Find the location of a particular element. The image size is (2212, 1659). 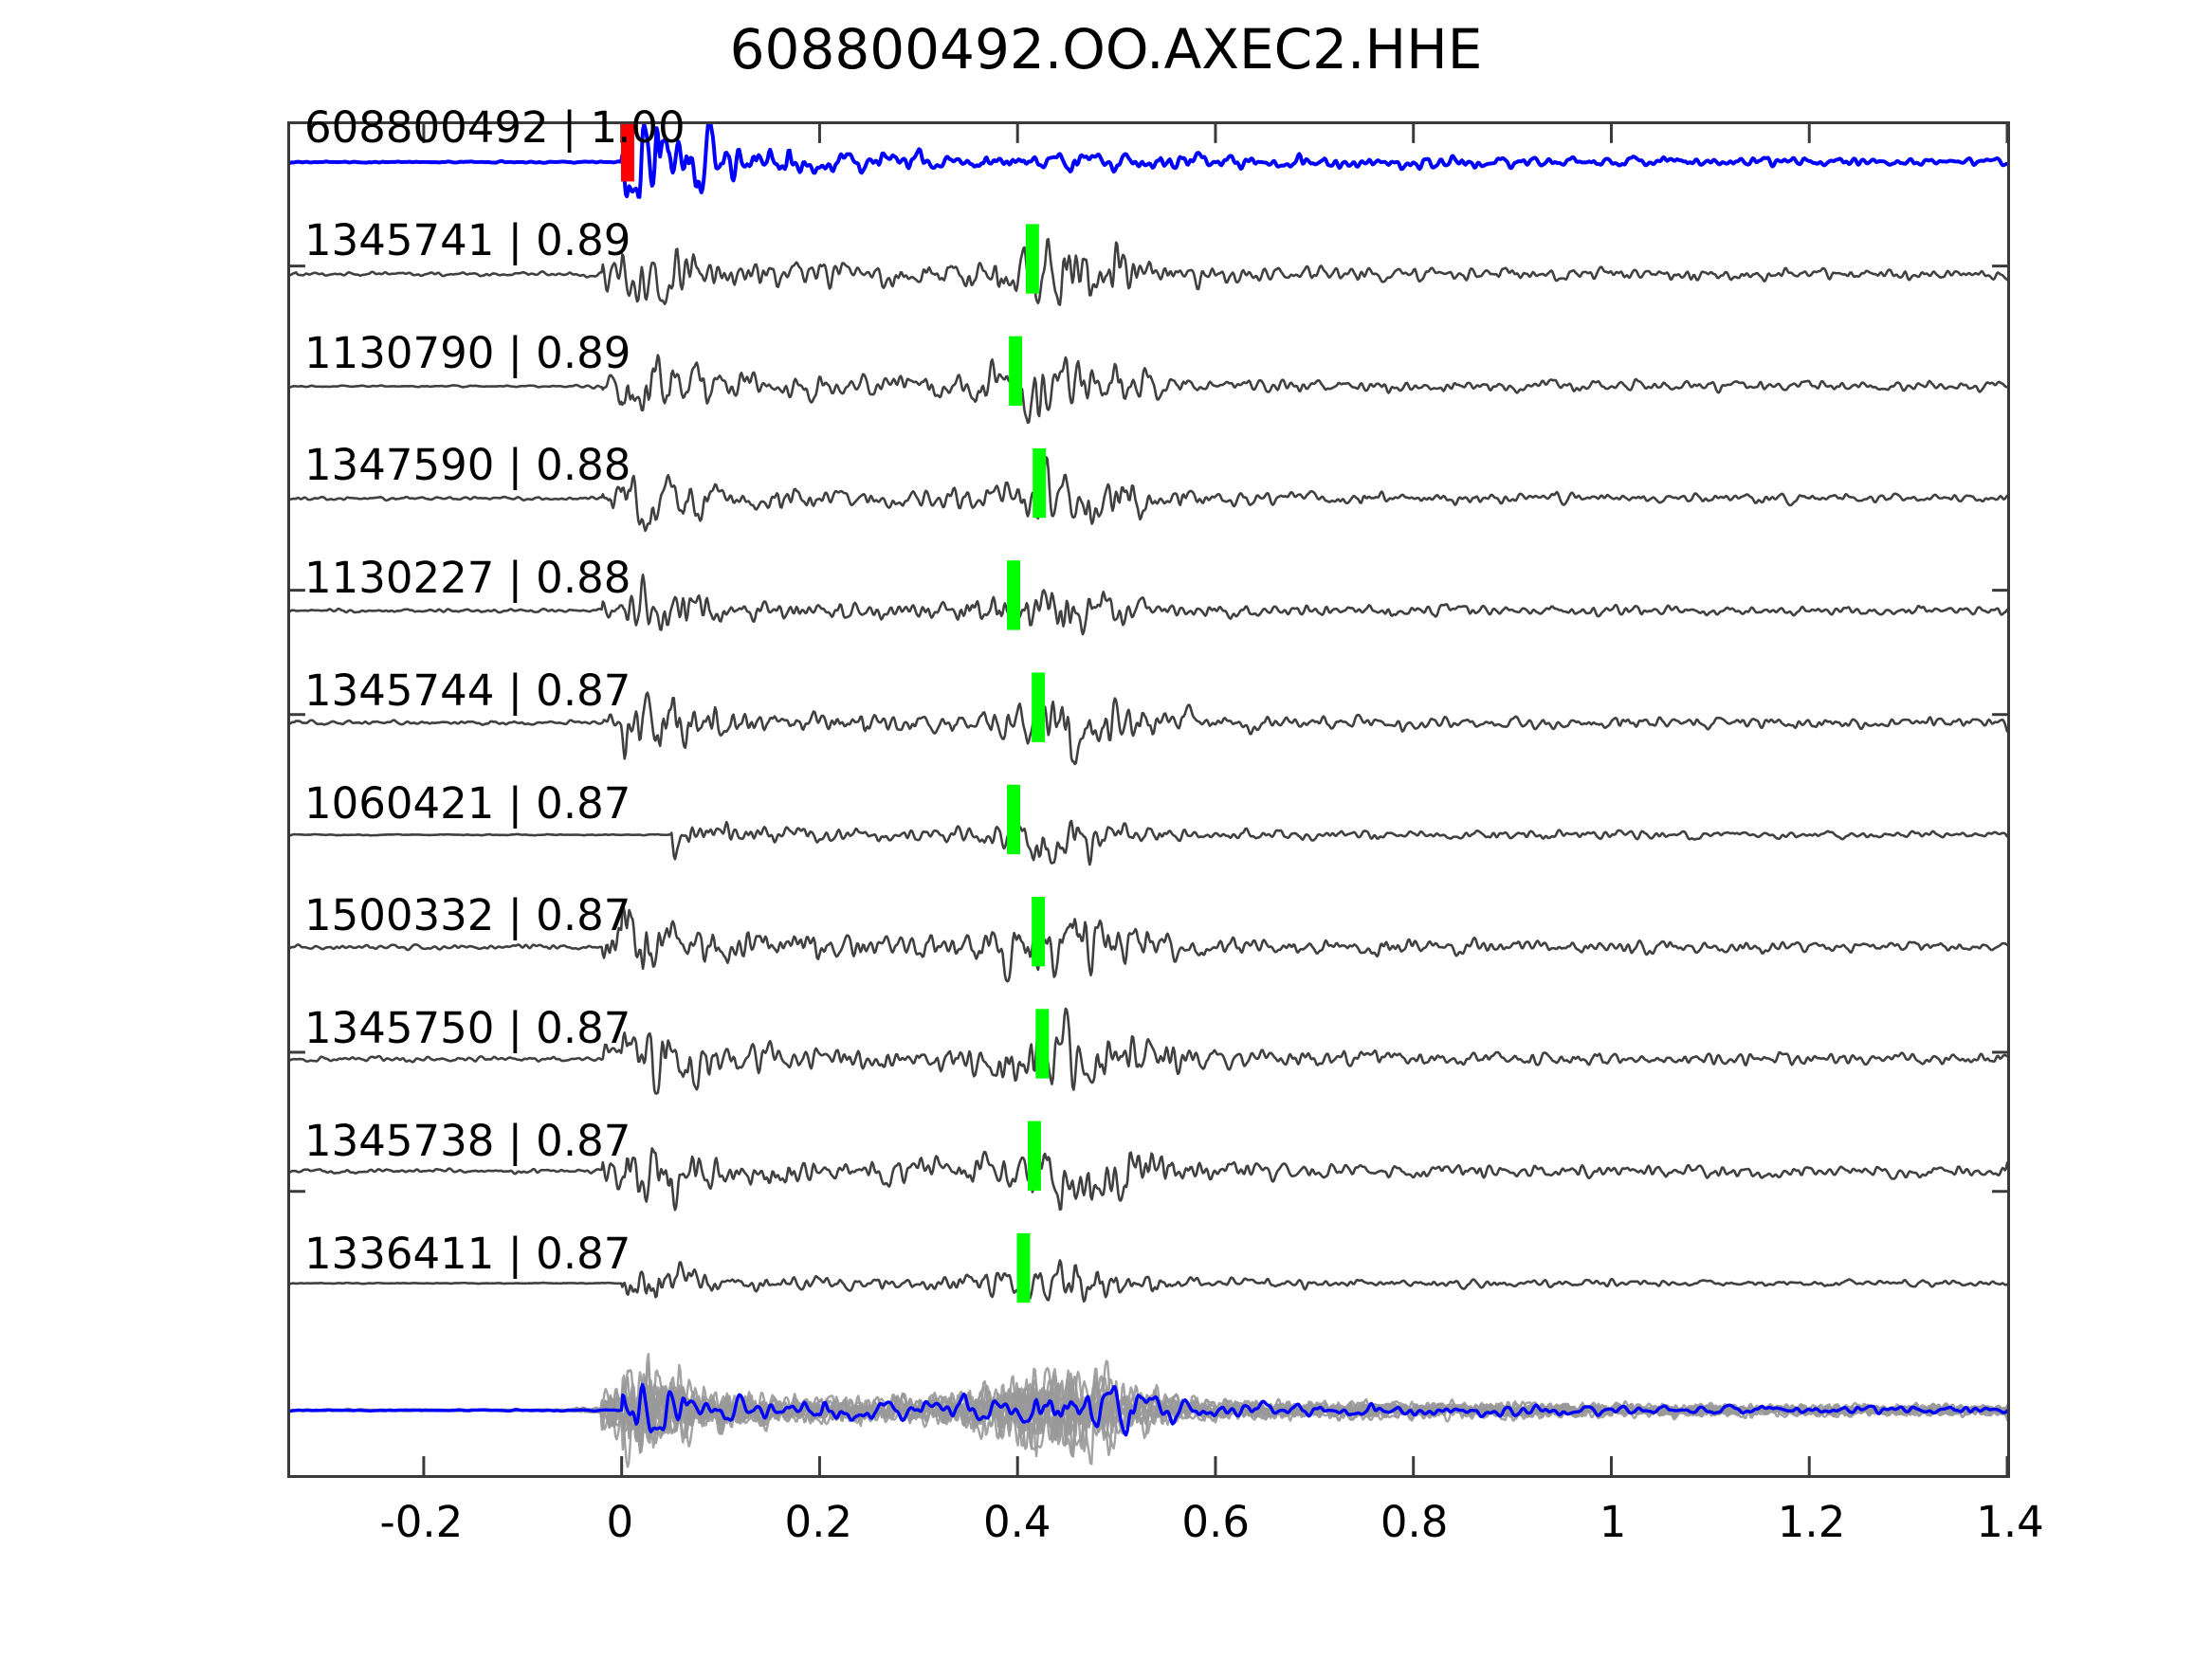

x-tick-label-1: 0 is located at coordinates (620, 1522).